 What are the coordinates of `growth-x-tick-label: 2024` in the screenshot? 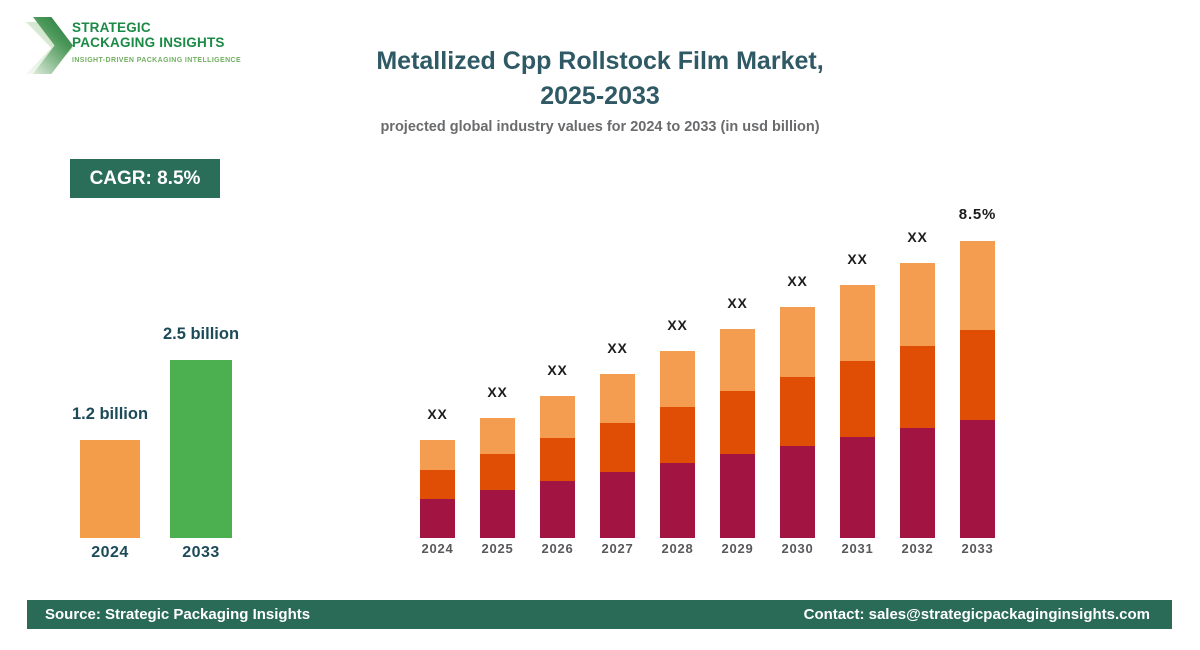 It's located at (110, 552).